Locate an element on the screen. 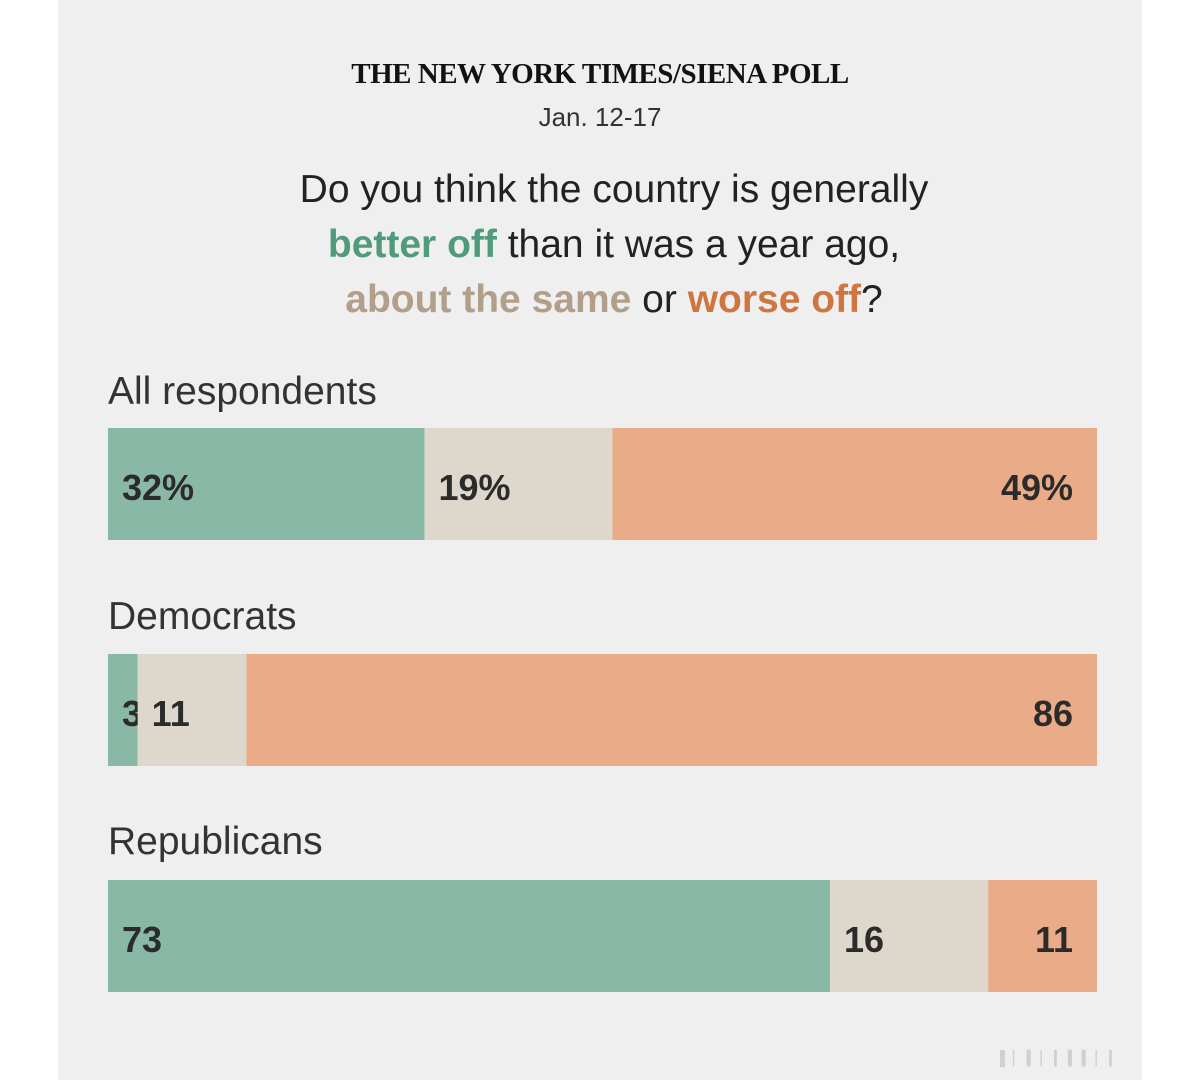  poll-source-title: THE NEW YORK TIMES/SIENA POLL is located at coordinates (600, 74).